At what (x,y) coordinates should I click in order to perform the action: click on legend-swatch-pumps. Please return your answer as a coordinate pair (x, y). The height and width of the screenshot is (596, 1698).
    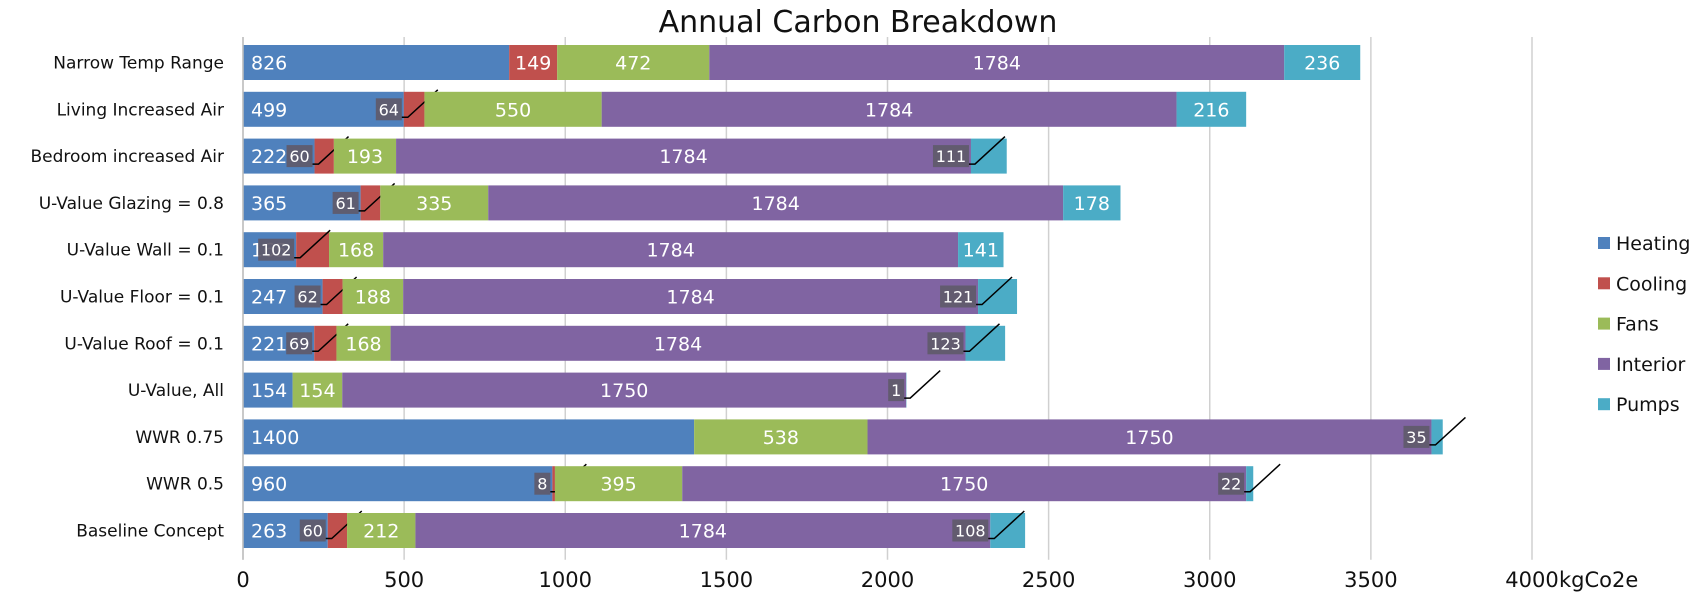
    Looking at the image, I should click on (1604, 404).